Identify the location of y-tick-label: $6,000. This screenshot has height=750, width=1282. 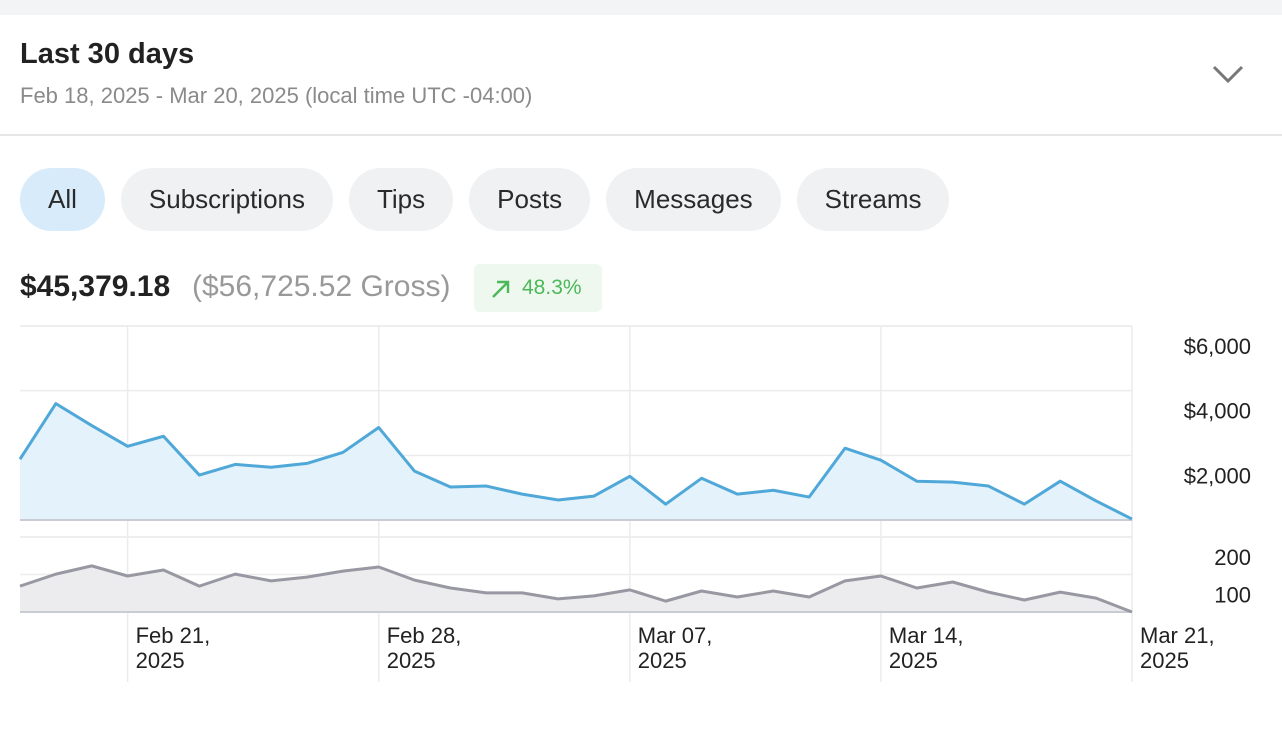
(1217, 346).